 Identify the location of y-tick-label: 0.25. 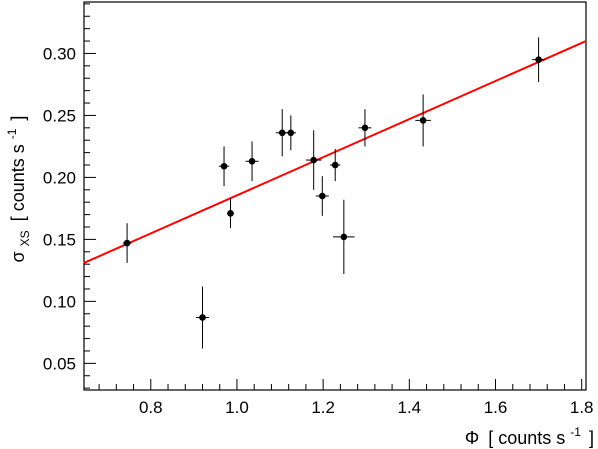
(59, 115).